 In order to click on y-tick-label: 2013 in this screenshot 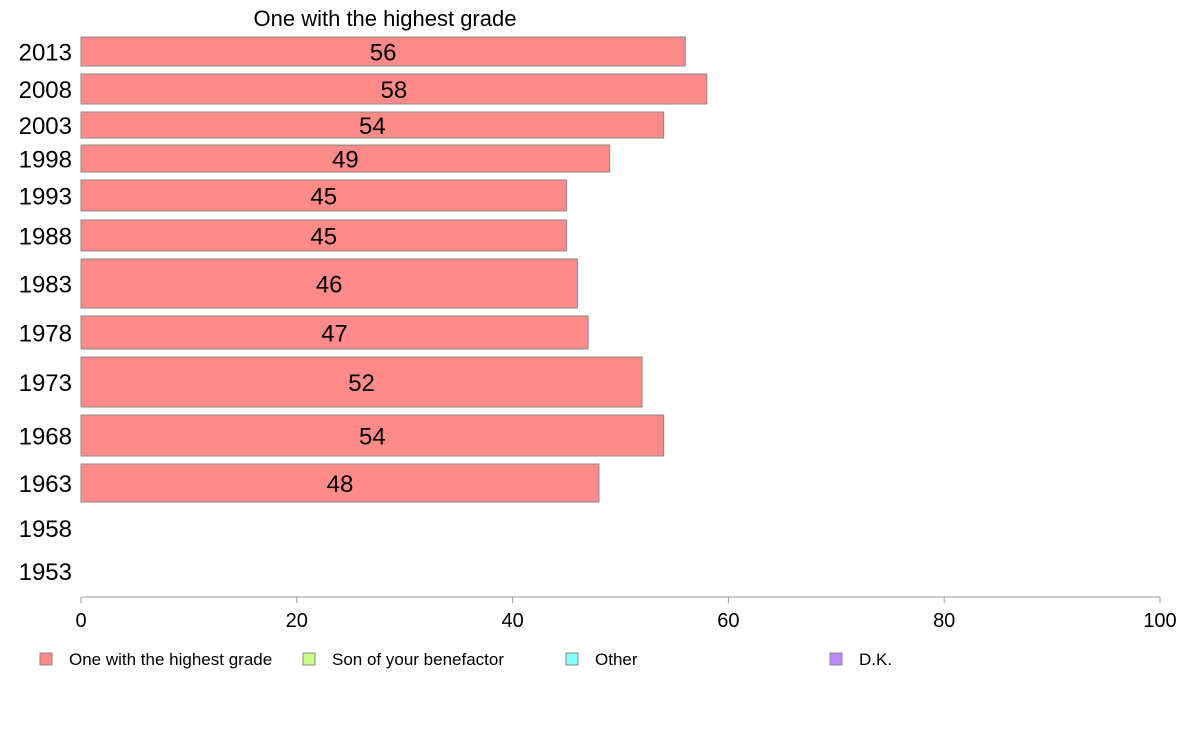, I will do `click(45, 53)`.